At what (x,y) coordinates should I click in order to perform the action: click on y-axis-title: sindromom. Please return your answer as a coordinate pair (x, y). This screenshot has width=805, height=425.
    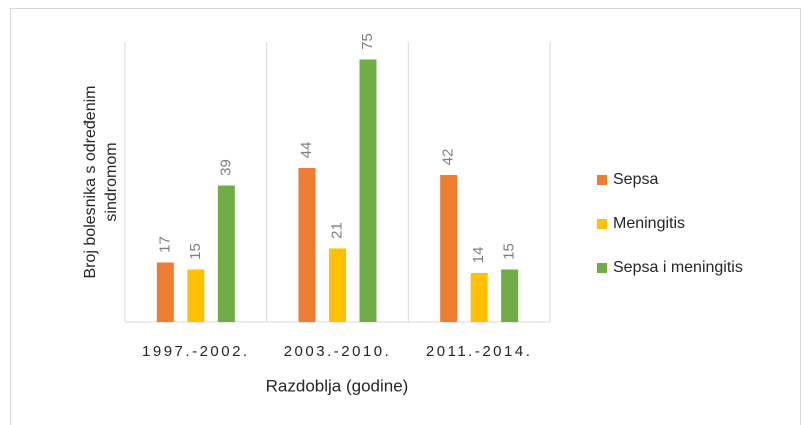
    Looking at the image, I should click on (111, 181).